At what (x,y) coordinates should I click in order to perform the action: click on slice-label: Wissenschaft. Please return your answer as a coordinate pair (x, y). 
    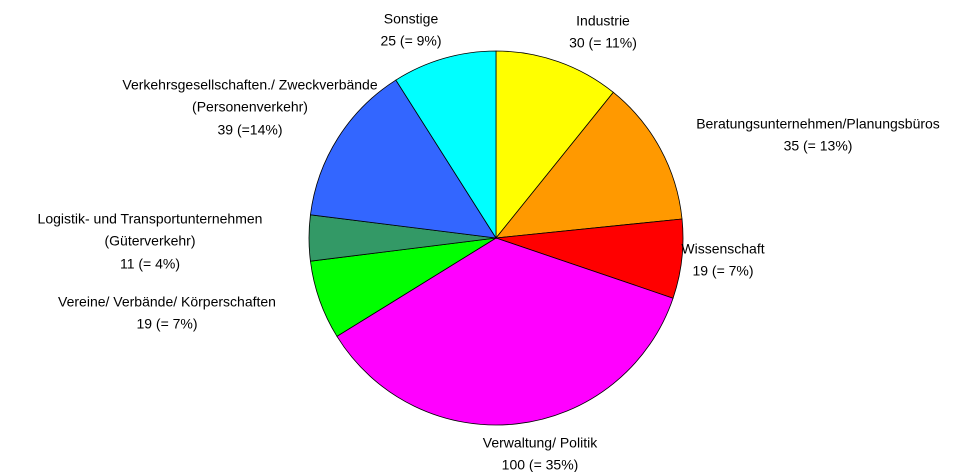
    Looking at the image, I should click on (722, 249).